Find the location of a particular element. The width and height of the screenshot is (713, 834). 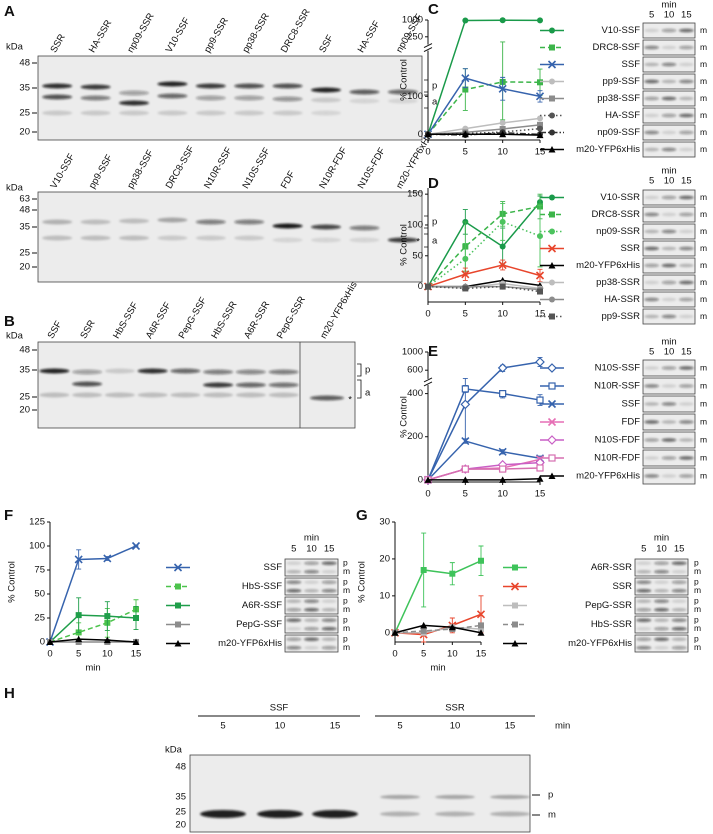

y-tick-label: 0 is located at coordinates (387, 632).